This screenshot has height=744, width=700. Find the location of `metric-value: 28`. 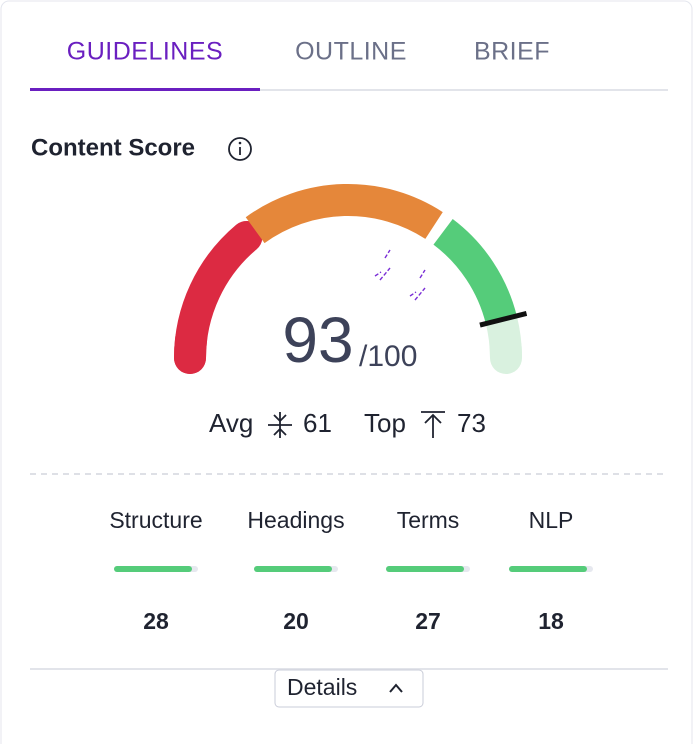

metric-value: 28 is located at coordinates (156, 621).